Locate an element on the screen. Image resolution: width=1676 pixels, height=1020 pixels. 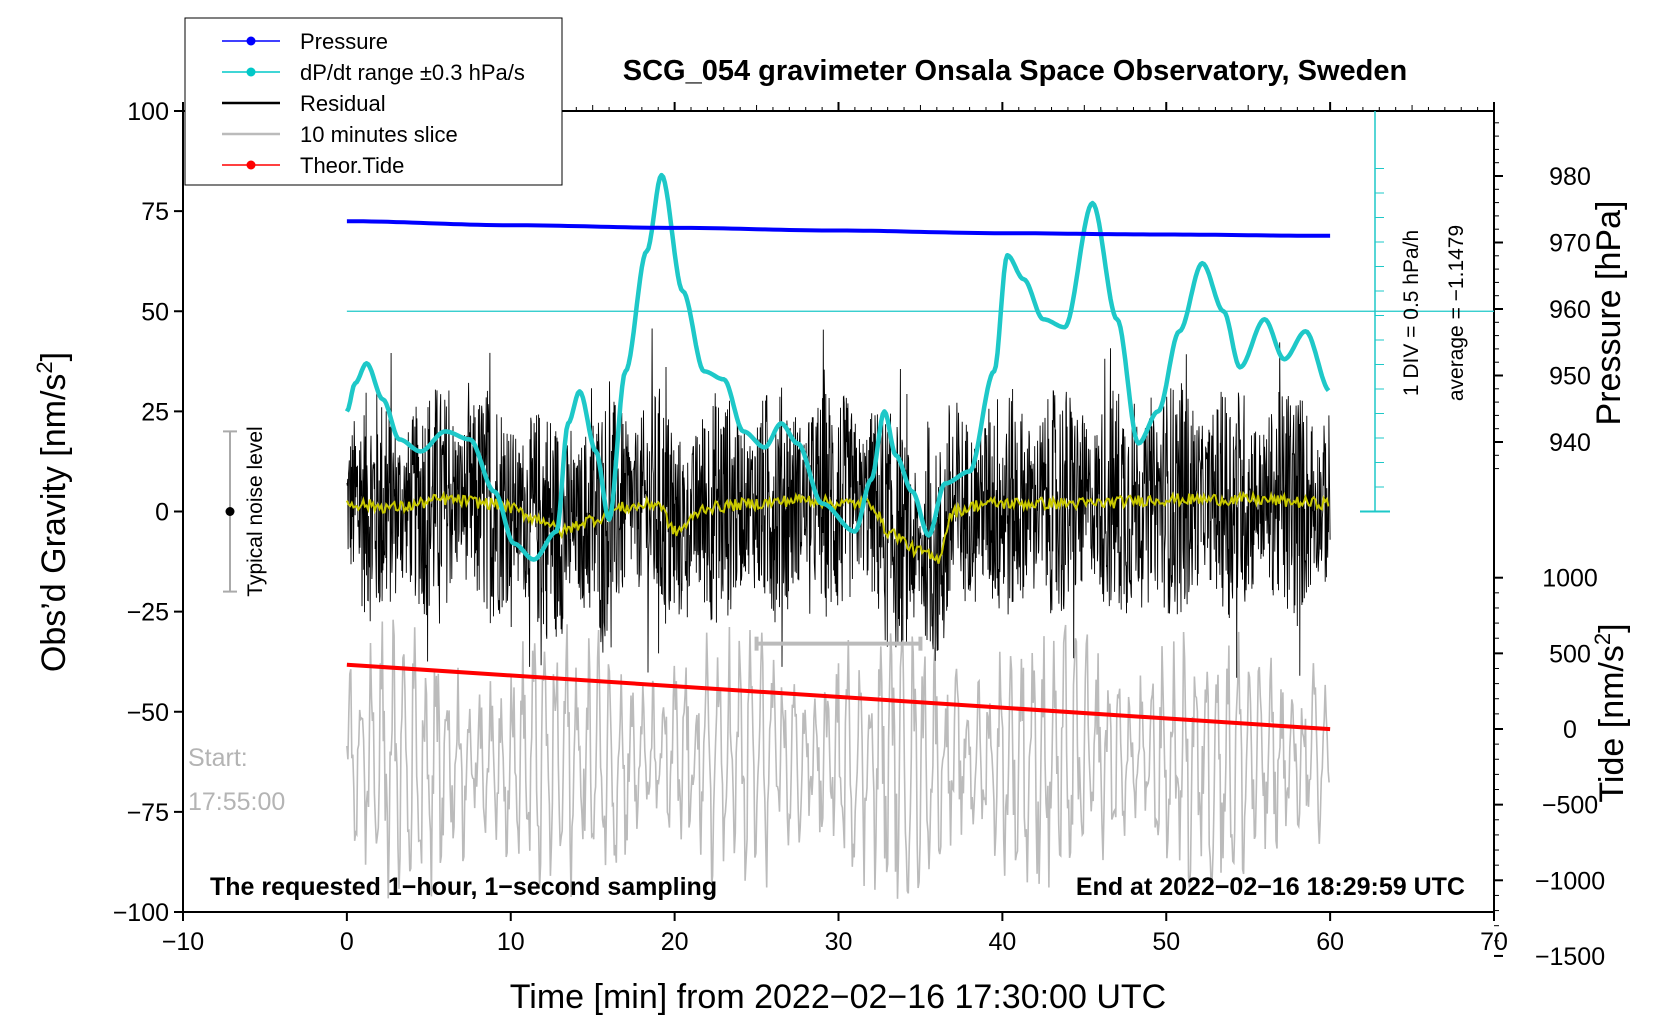
y-axis-label-tide: Tide [nm/s2] is located at coordinates (1610, 712).